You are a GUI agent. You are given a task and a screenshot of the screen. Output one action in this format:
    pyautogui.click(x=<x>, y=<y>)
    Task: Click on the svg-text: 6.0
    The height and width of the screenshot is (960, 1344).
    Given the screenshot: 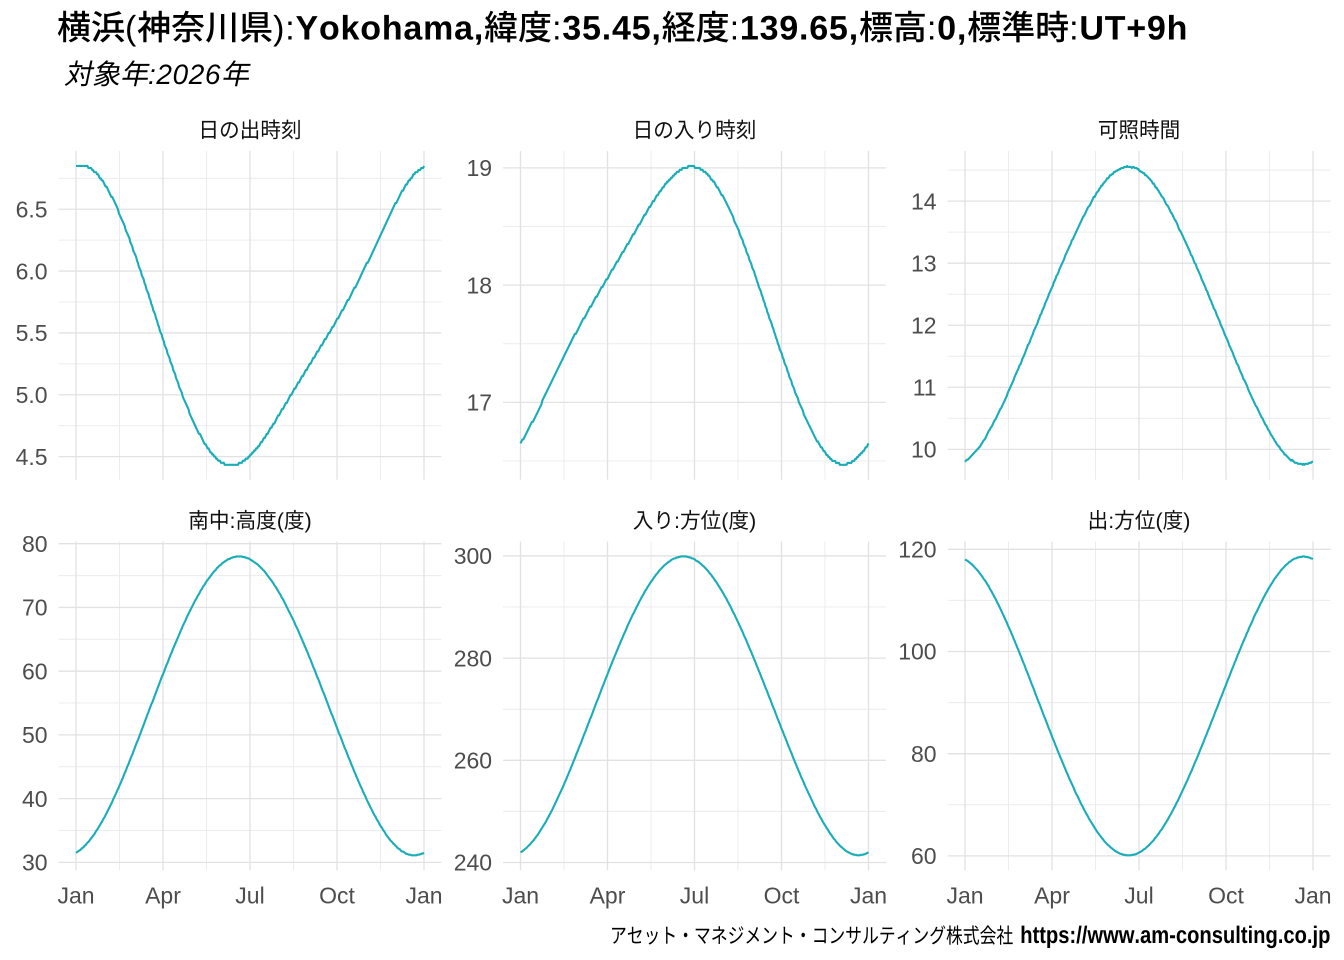 What is the action you would take?
    pyautogui.click(x=32, y=271)
    